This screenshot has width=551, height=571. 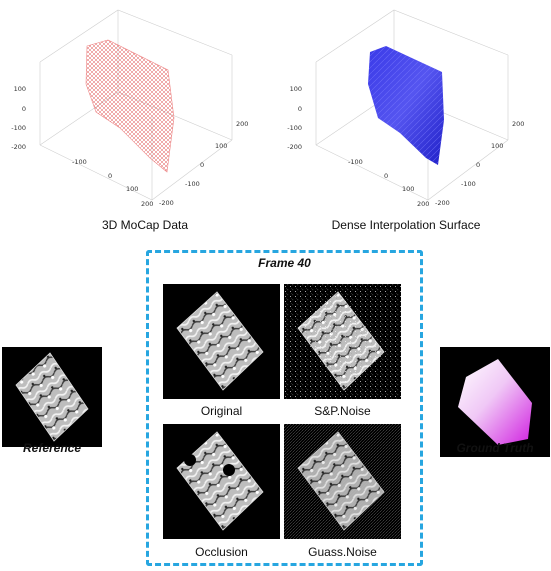 What do you see at coordinates (495, 448) in the screenshot?
I see `ground-truth-caption: Ground Truth` at bounding box center [495, 448].